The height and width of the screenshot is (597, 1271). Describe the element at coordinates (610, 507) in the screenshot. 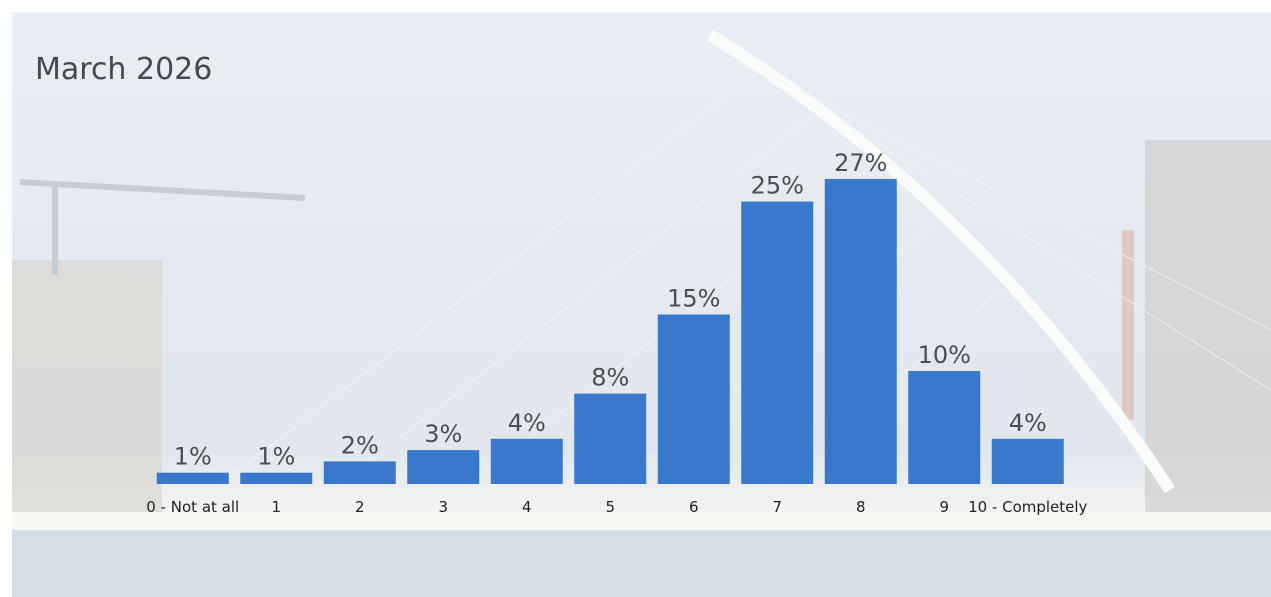

I see `x-tick-label: 5` at that location.